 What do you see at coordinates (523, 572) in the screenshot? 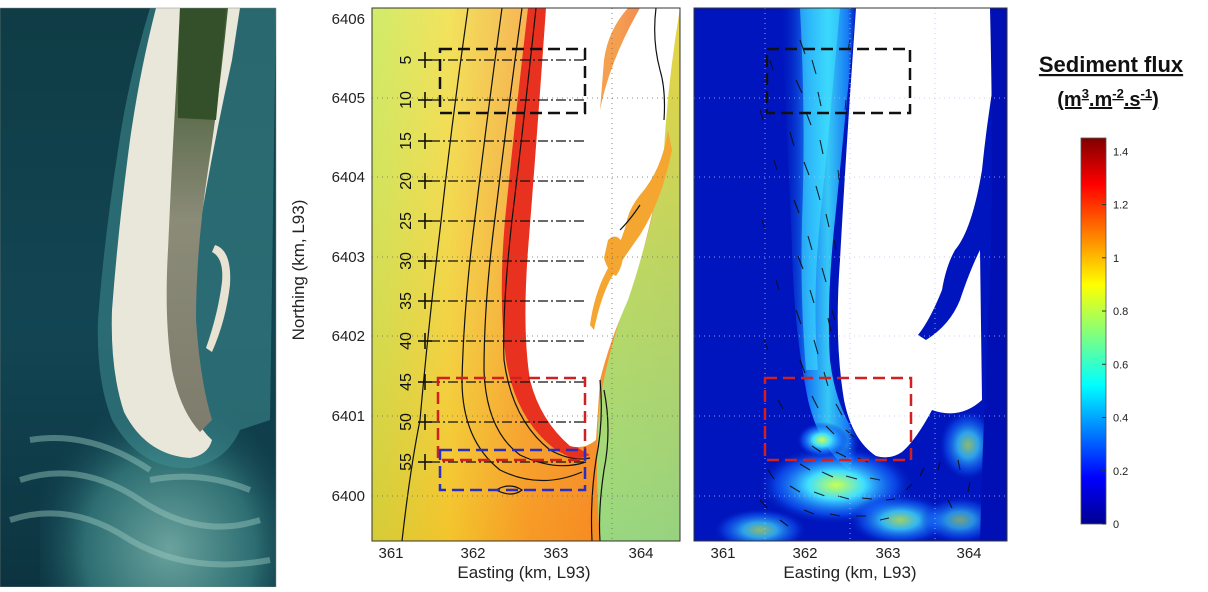
I see `x-axis-label-middle: Easting (km, L93)` at bounding box center [523, 572].